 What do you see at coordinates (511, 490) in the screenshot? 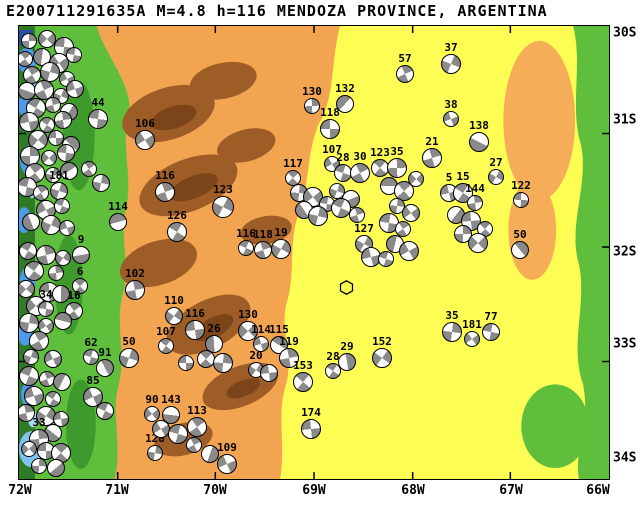
I see `longitude-label: 67W` at bounding box center [511, 490].